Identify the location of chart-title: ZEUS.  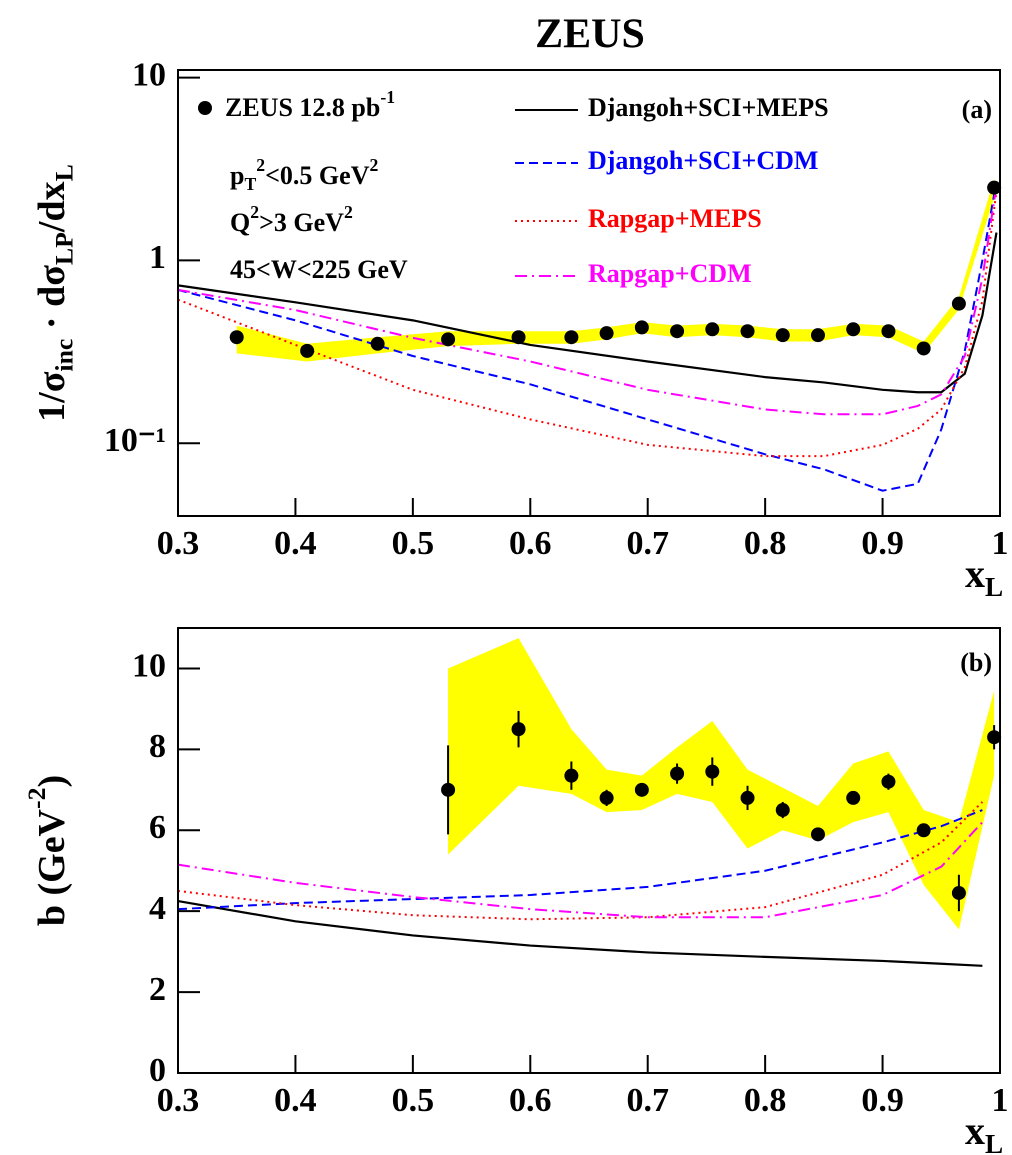
(590, 35).